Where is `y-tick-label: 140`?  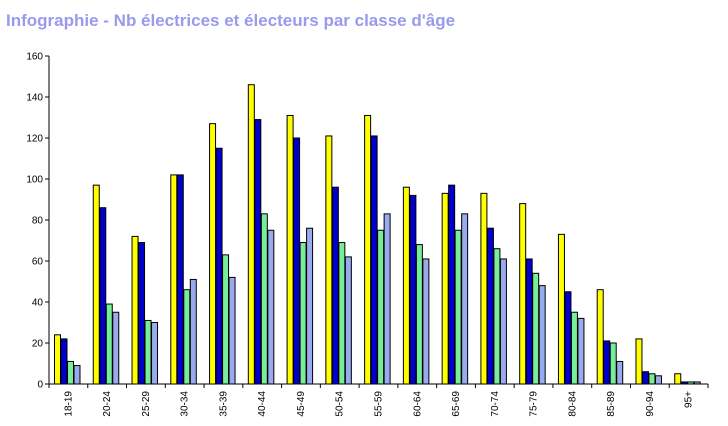 y-tick-label: 140 is located at coordinates (34, 98).